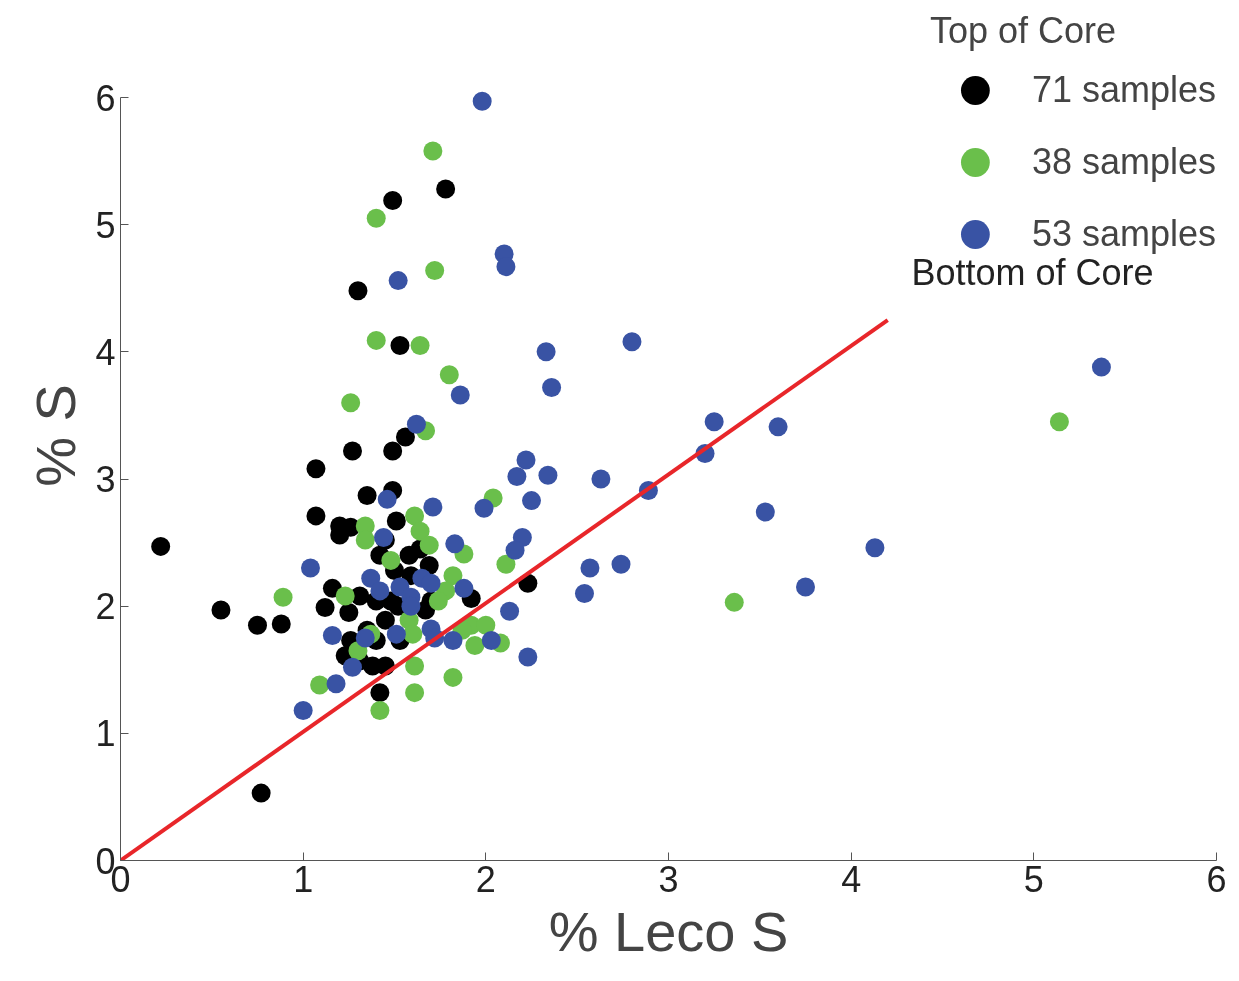 This screenshot has width=1239, height=981. What do you see at coordinates (1123, 234) in the screenshot?
I see `legend-label: 53 samples` at bounding box center [1123, 234].